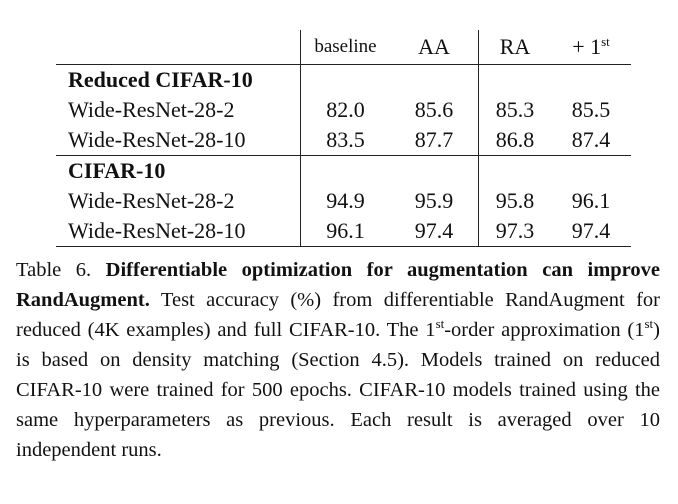 The width and height of the screenshot is (678, 504). I want to click on ra-value: 85.3, so click(514, 110).